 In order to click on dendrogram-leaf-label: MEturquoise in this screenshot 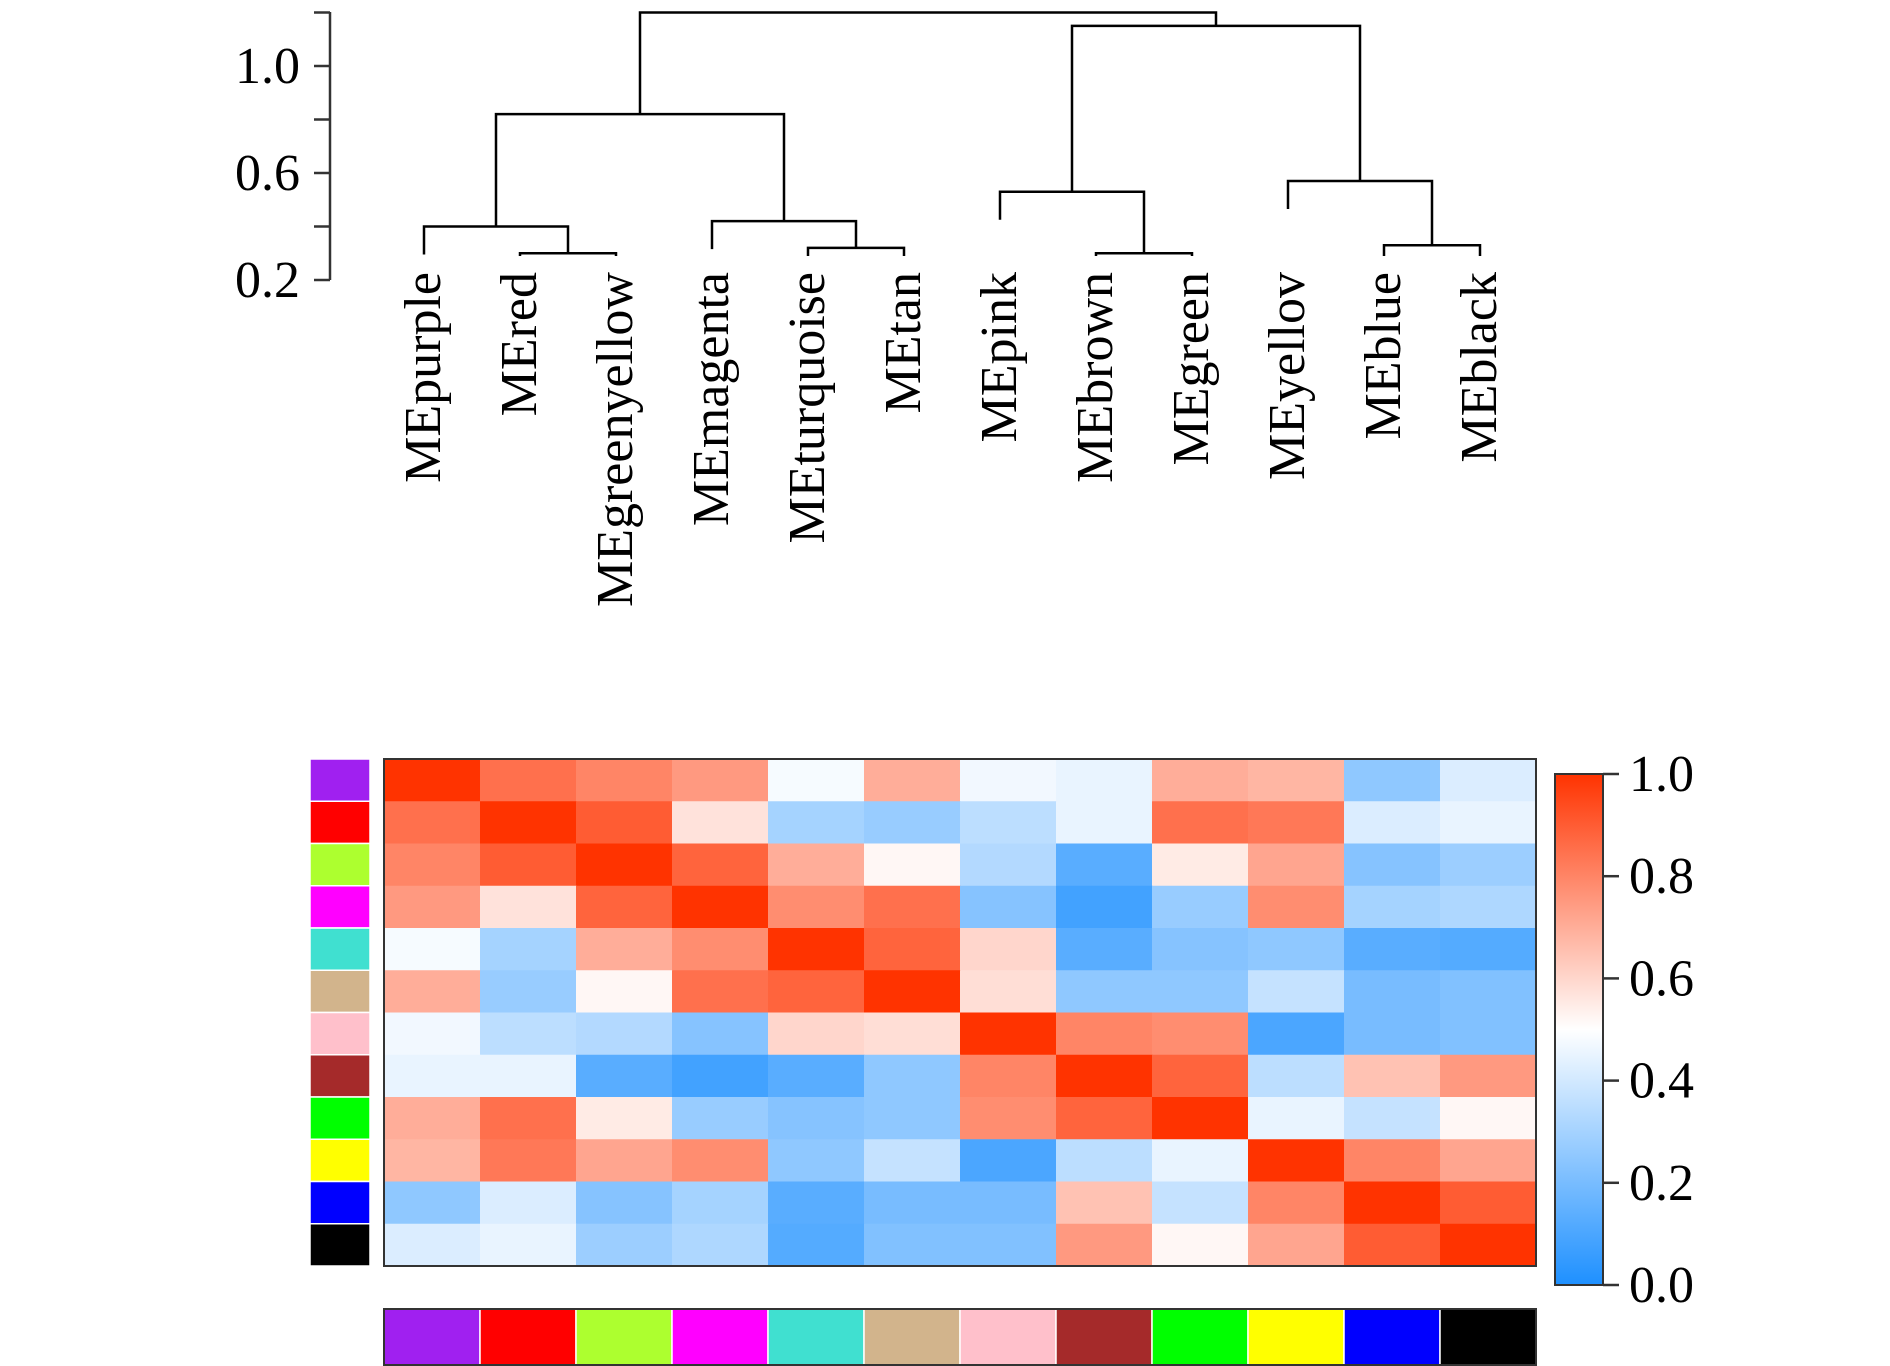, I will do `click(807, 408)`.